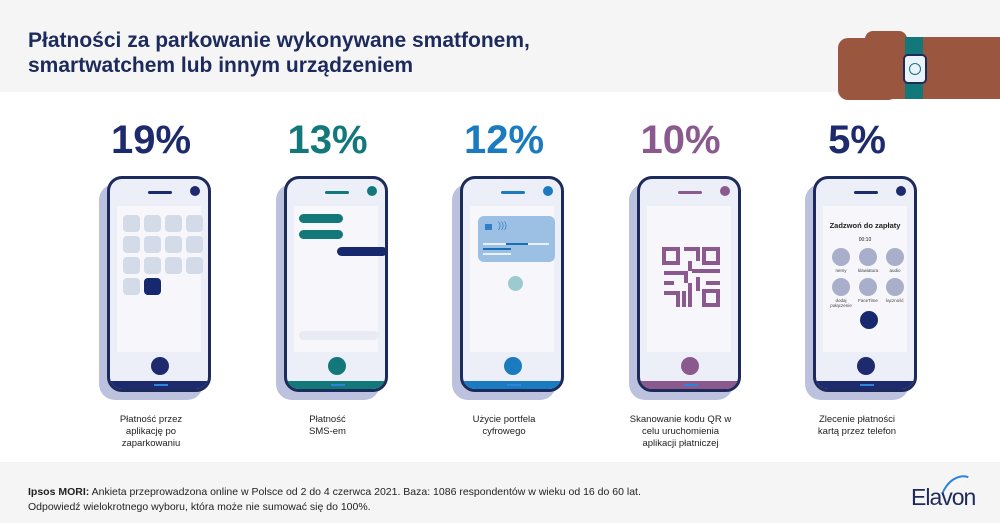 The height and width of the screenshot is (523, 1000). What do you see at coordinates (915, 69) in the screenshot?
I see `watch-icon` at bounding box center [915, 69].